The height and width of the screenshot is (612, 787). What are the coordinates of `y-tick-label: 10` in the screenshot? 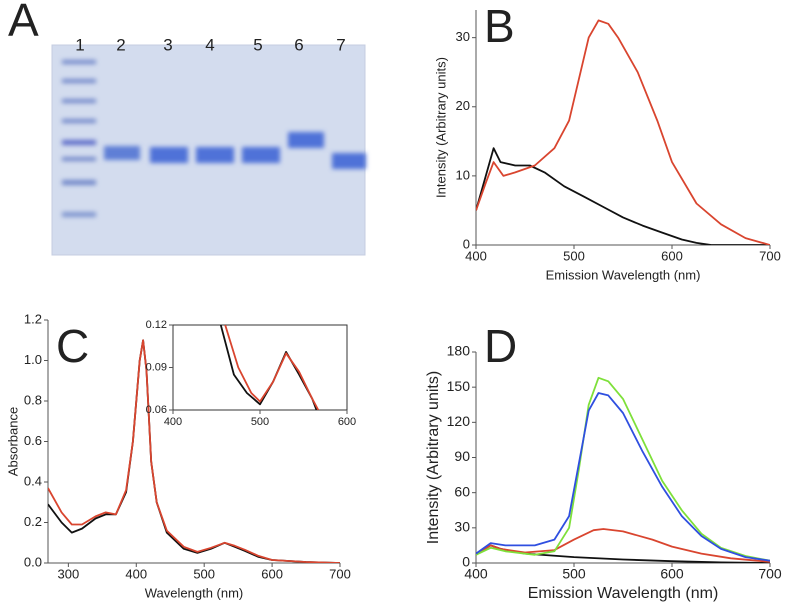 It's located at (463, 174).